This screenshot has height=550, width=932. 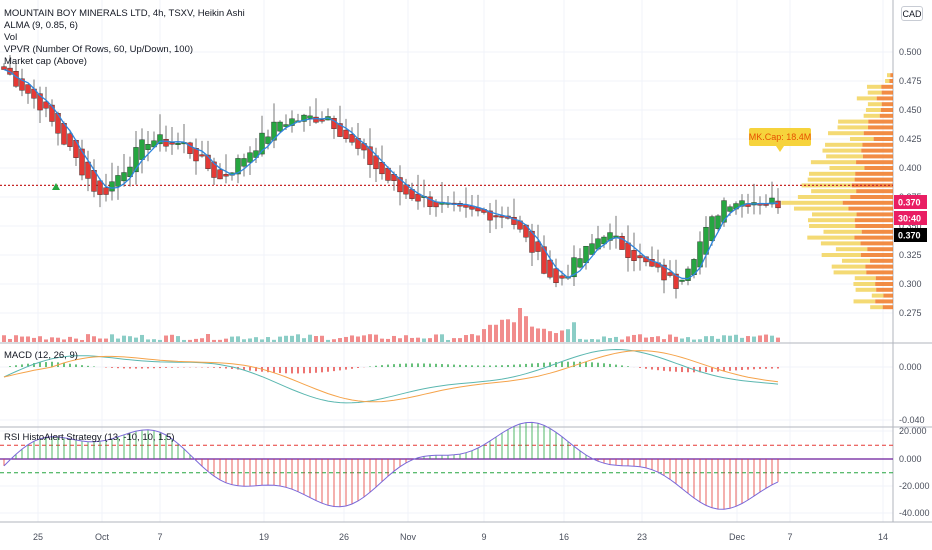 I want to click on time-tick-label: 7, so click(x=159, y=537).